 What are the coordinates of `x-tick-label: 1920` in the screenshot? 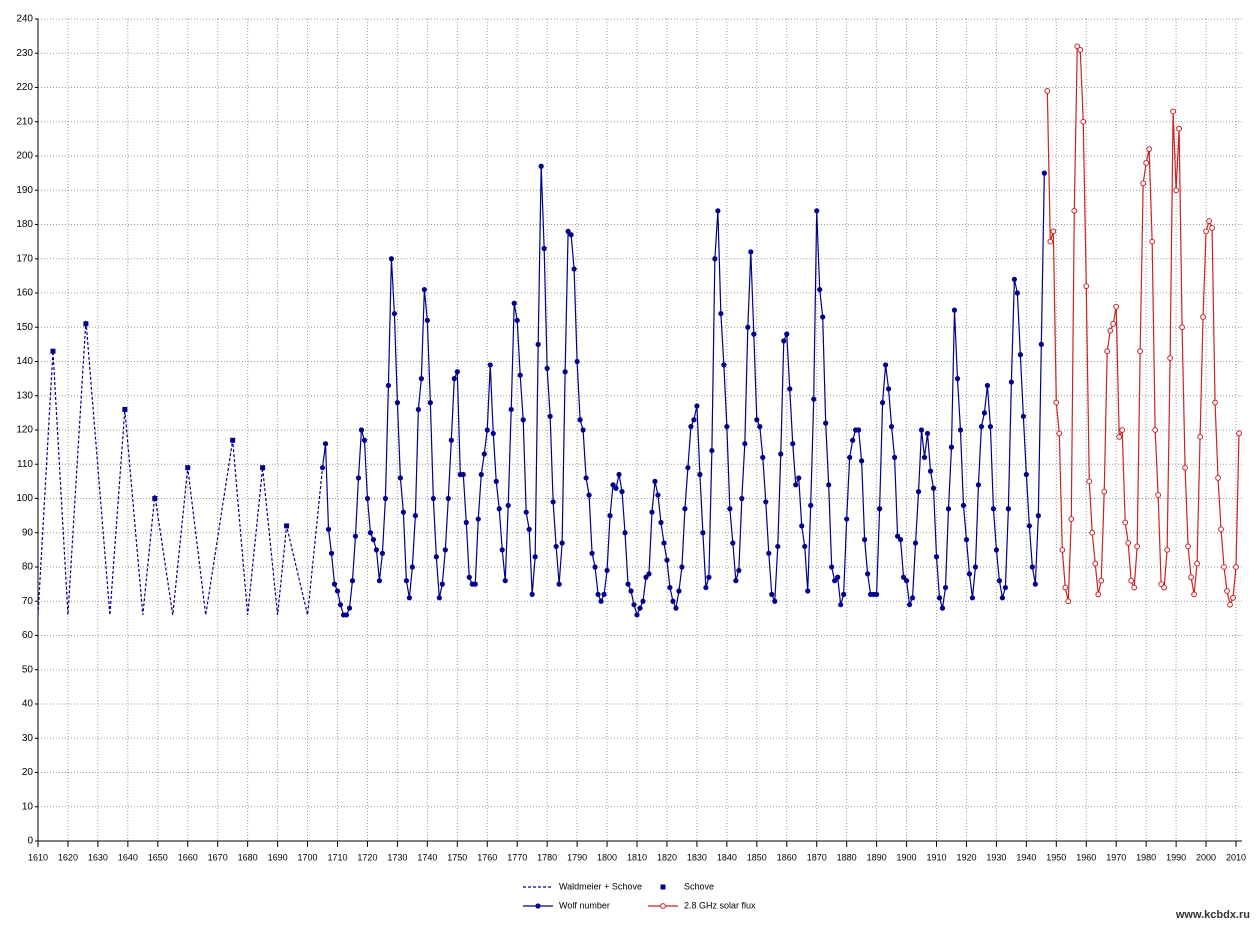 It's located at (966, 857).